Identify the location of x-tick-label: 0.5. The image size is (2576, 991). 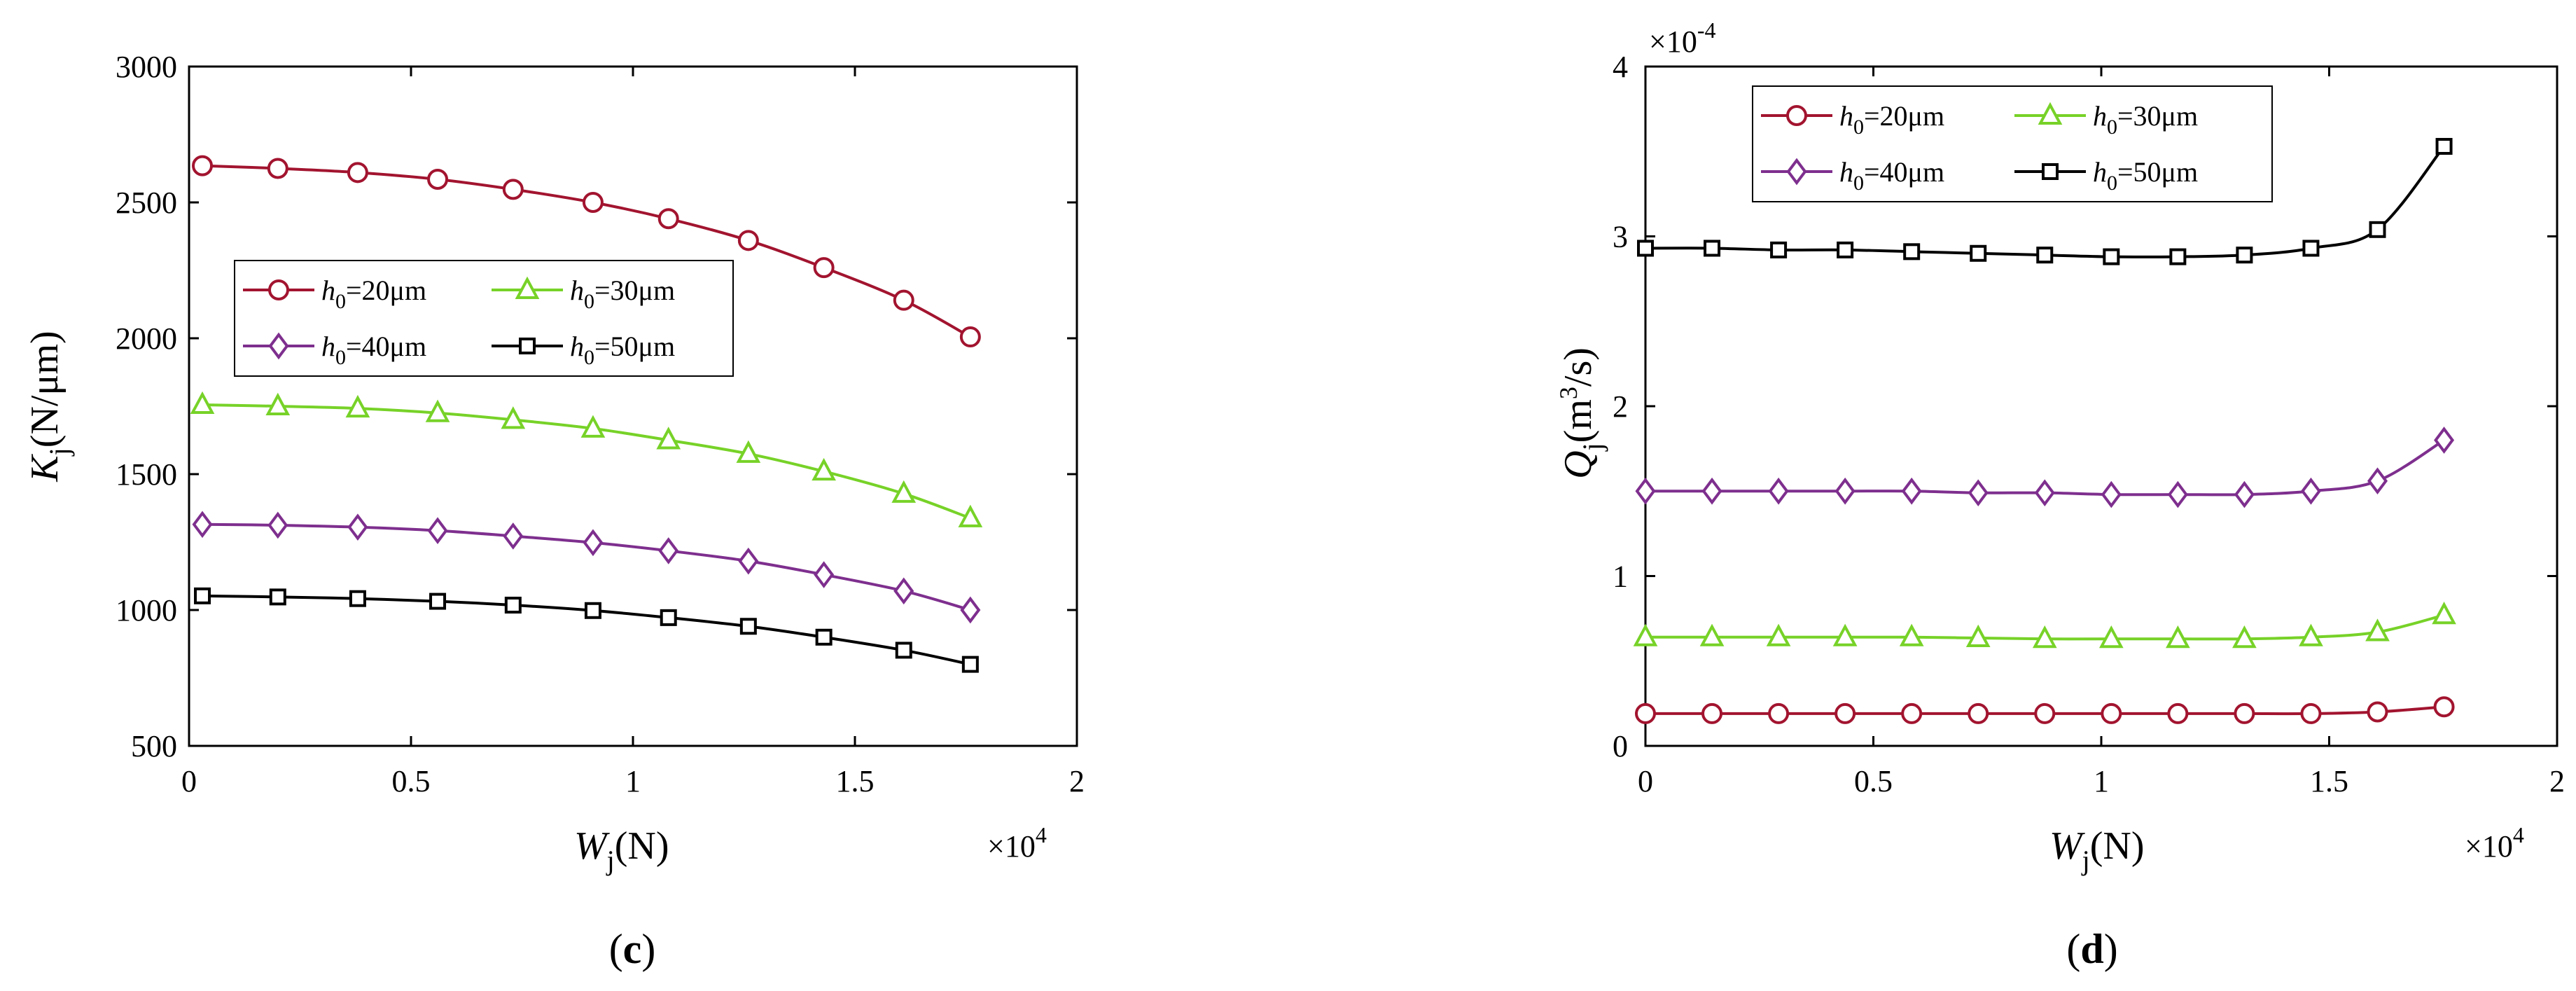
(1873, 781).